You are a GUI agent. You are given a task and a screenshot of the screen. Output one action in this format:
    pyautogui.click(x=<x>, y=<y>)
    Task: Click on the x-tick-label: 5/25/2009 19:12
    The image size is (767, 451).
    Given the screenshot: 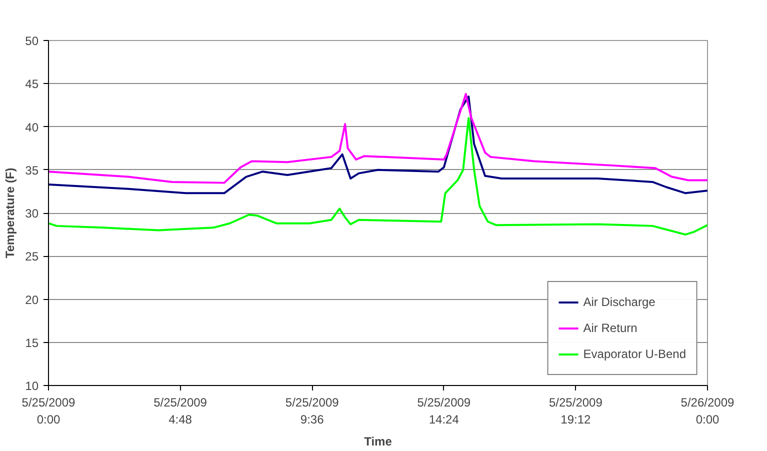 What is the action you would take?
    pyautogui.click(x=576, y=411)
    